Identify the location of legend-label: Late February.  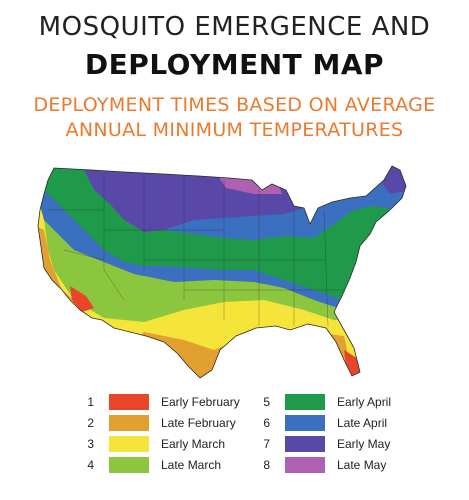
(198, 423).